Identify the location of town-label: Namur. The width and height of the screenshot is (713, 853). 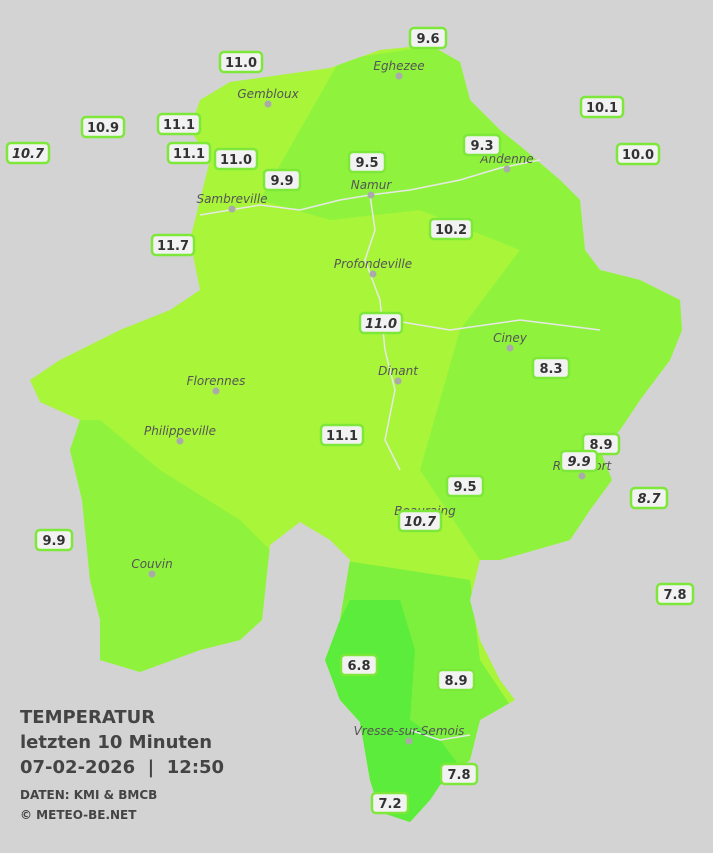
(372, 185).